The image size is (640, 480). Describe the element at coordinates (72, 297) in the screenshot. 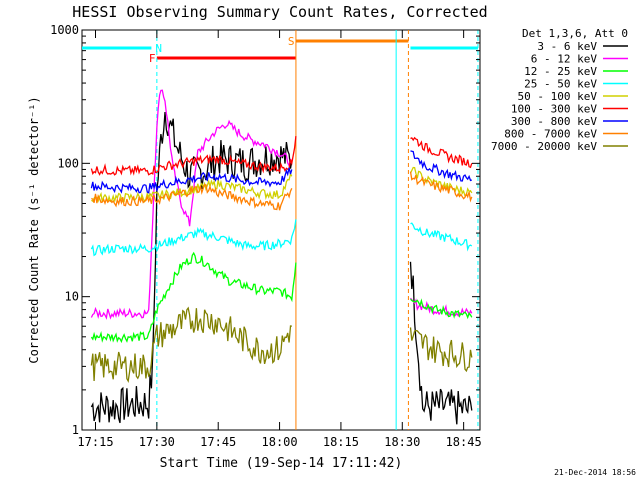

I see `y-tick-label: 10` at that location.